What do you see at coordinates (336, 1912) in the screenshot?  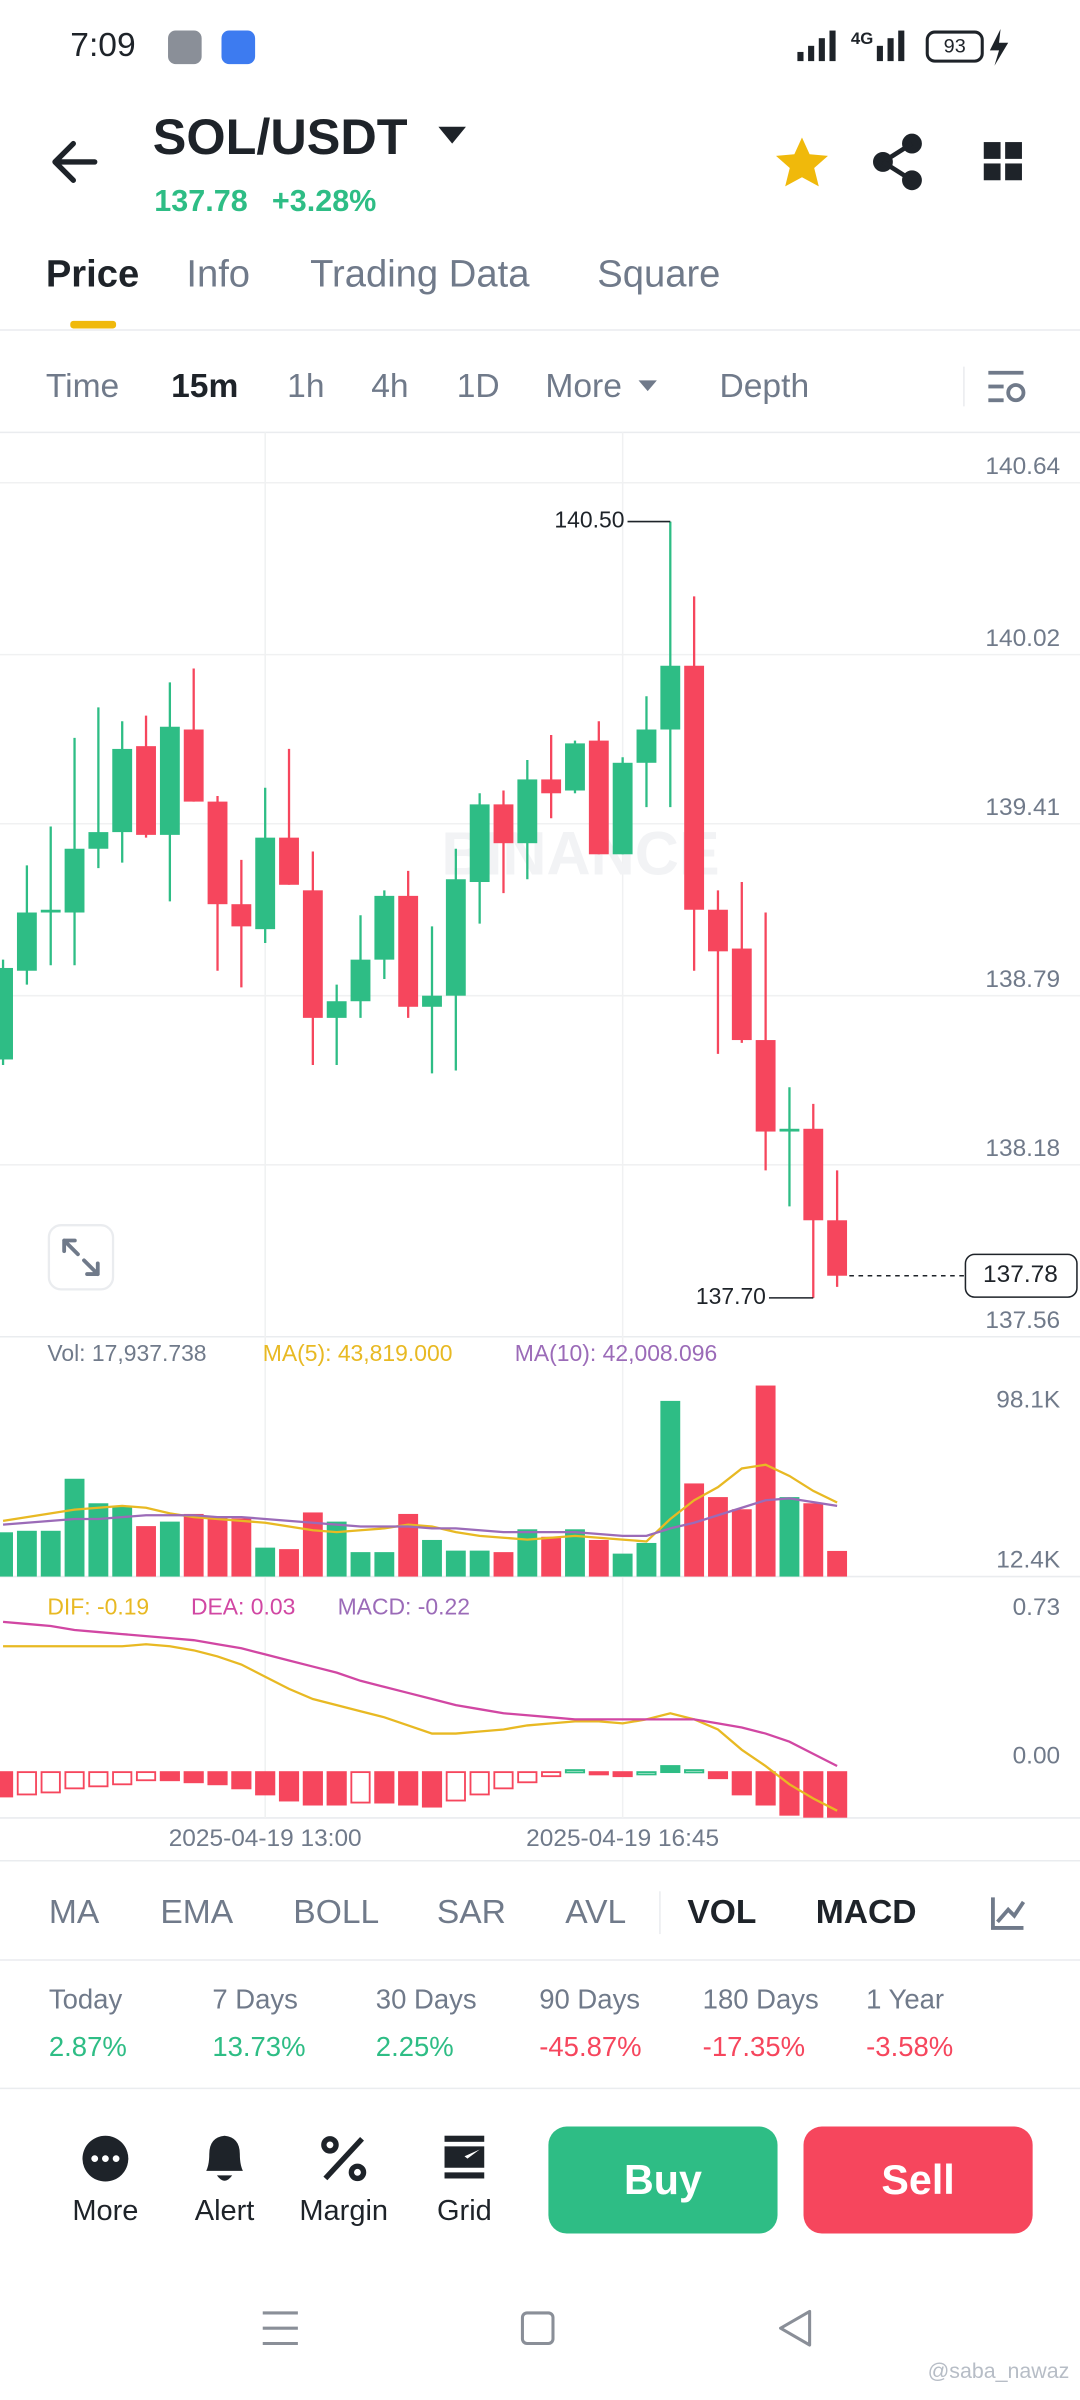 I see `indicator-tab: BOLL` at bounding box center [336, 1912].